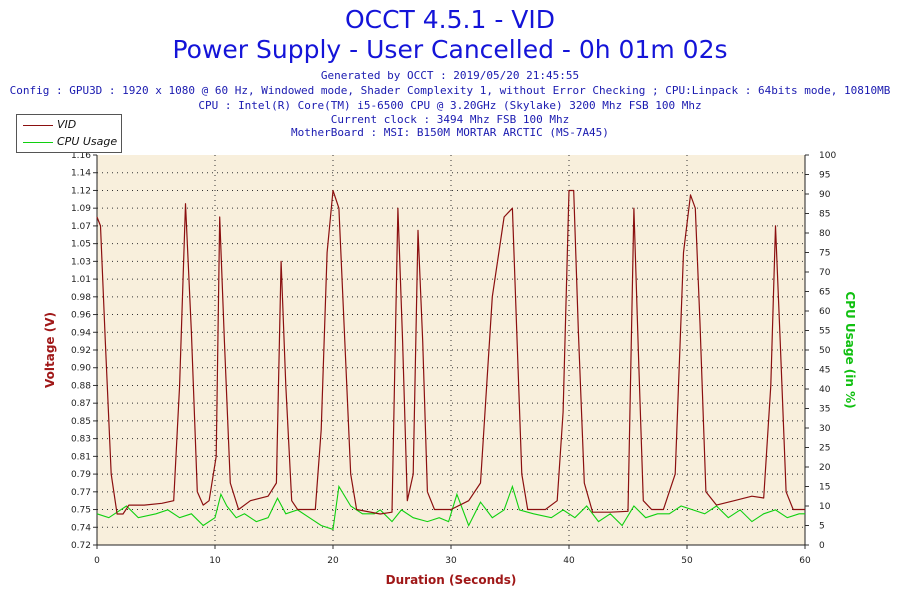  I want to click on y-tick-label: 0.98, so click(81, 298).